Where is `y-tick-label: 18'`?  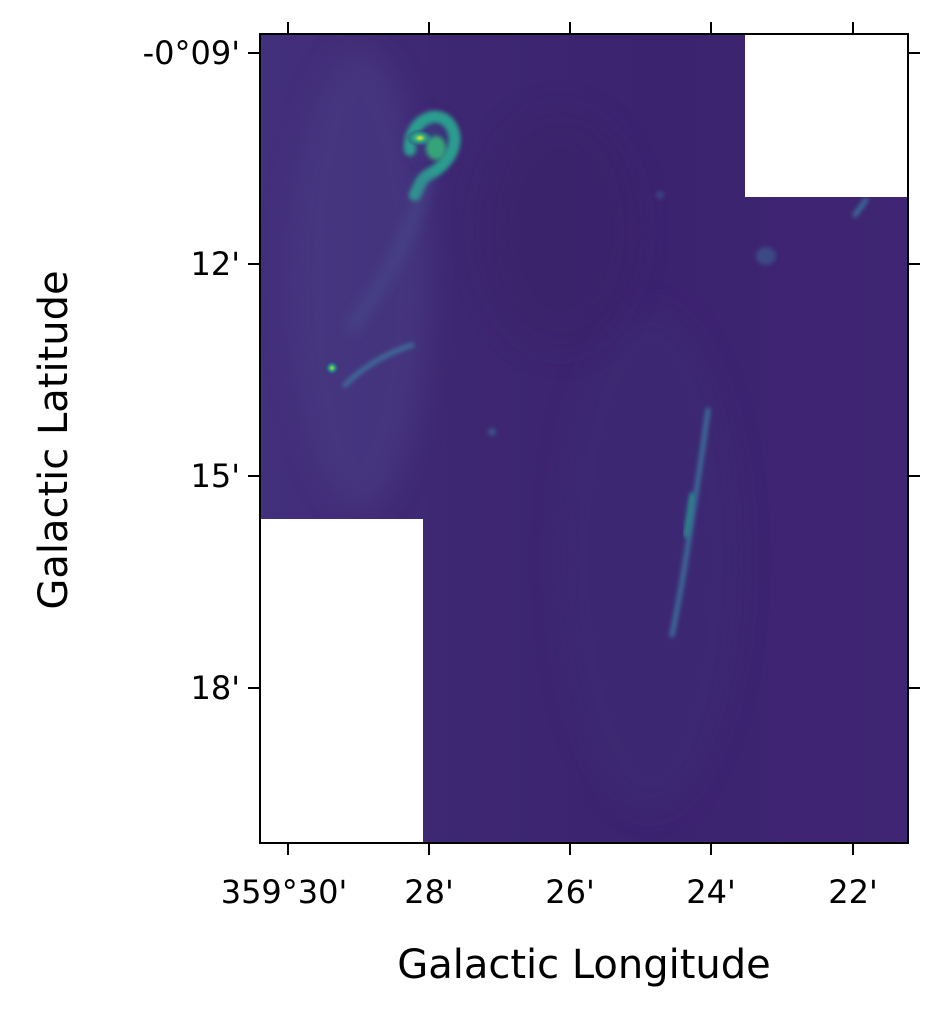 y-tick-label: 18' is located at coordinates (215, 688).